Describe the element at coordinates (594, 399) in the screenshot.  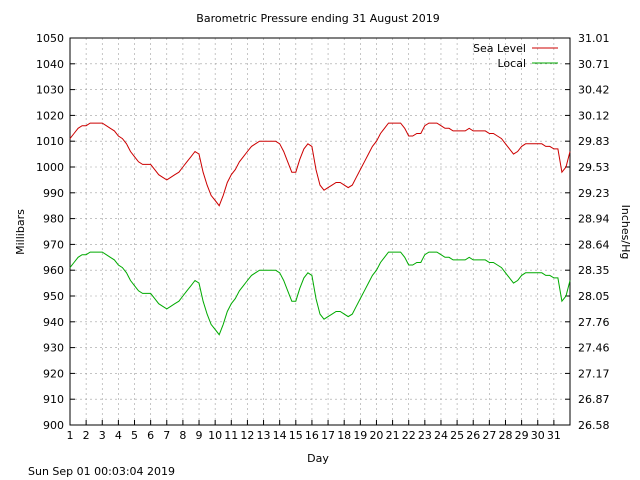
I see `y2-tick-label: 26.87` at that location.